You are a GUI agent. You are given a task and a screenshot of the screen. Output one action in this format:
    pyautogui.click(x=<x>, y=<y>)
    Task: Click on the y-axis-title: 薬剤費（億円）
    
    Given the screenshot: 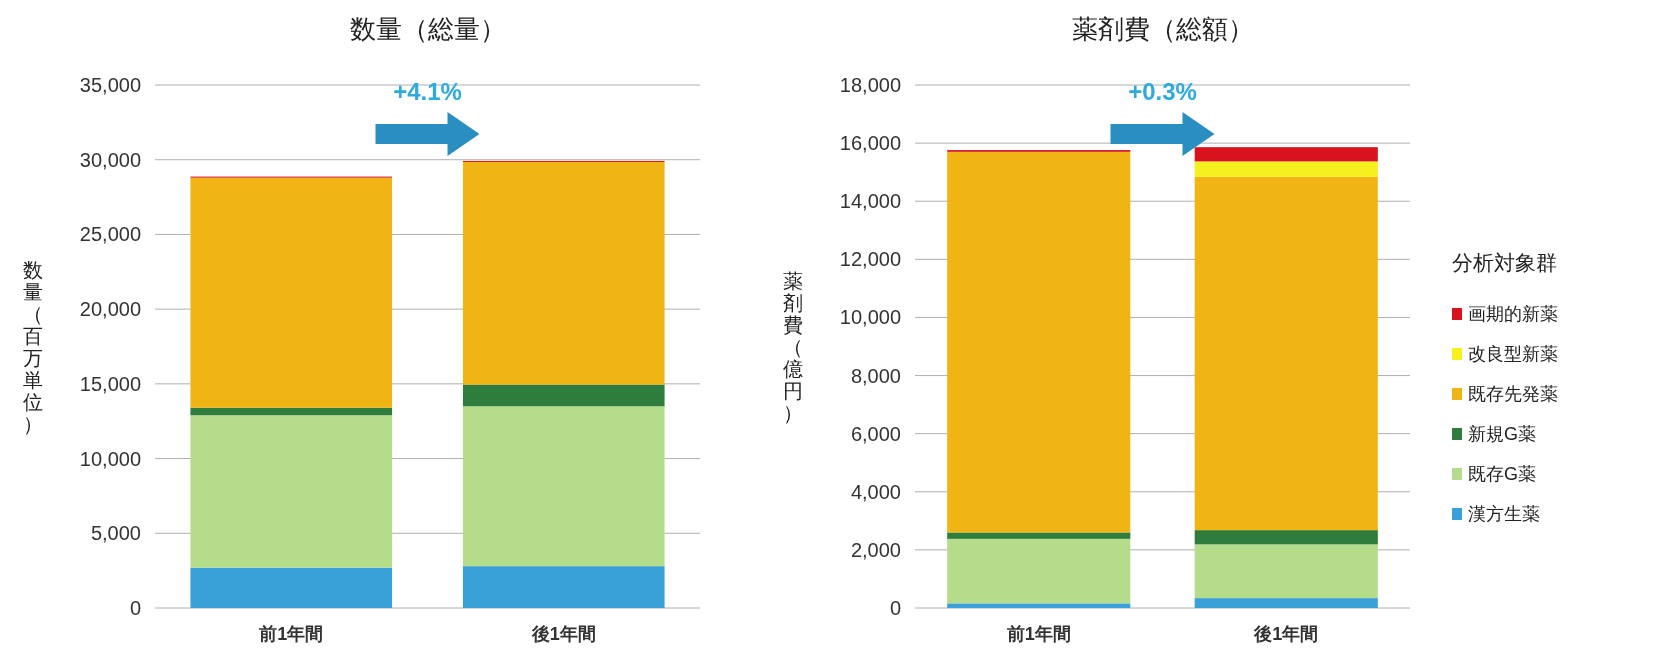 What is the action you would take?
    pyautogui.click(x=793, y=346)
    